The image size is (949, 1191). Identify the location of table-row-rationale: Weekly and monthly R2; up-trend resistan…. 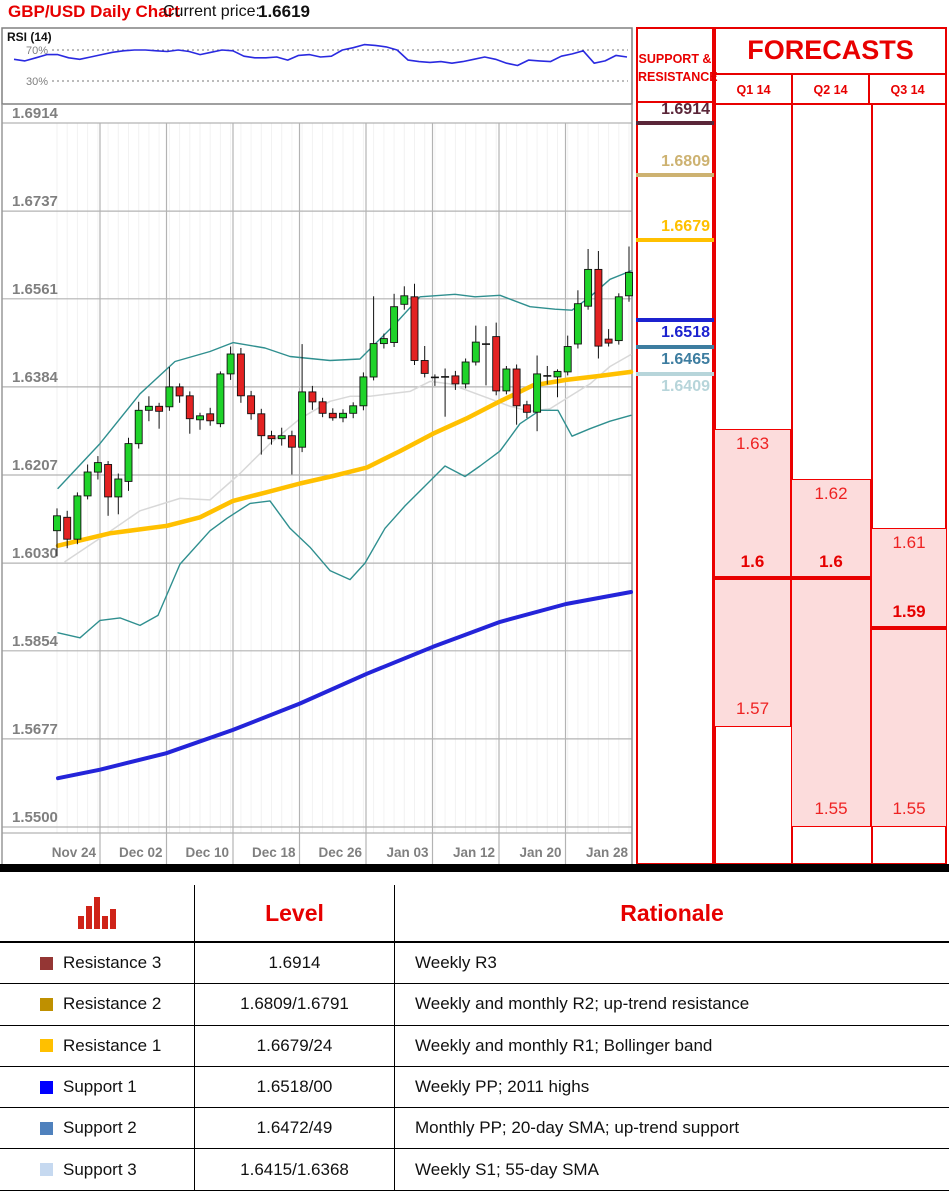
(672, 1005).